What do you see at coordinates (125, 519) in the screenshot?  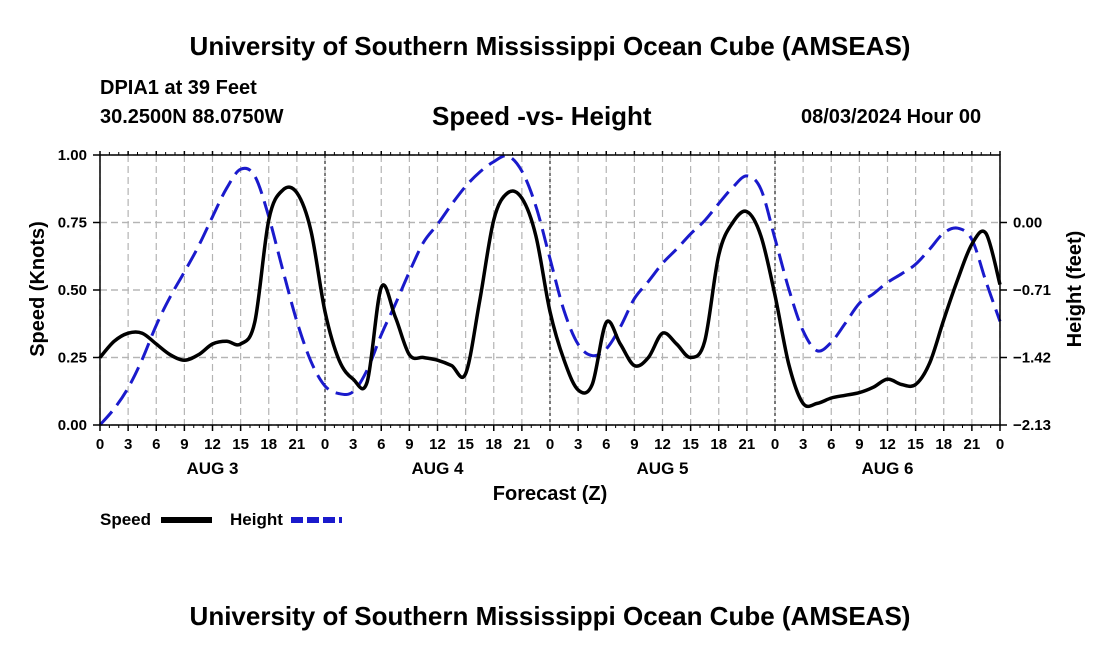 I see `legend-speed-label: Speed` at bounding box center [125, 519].